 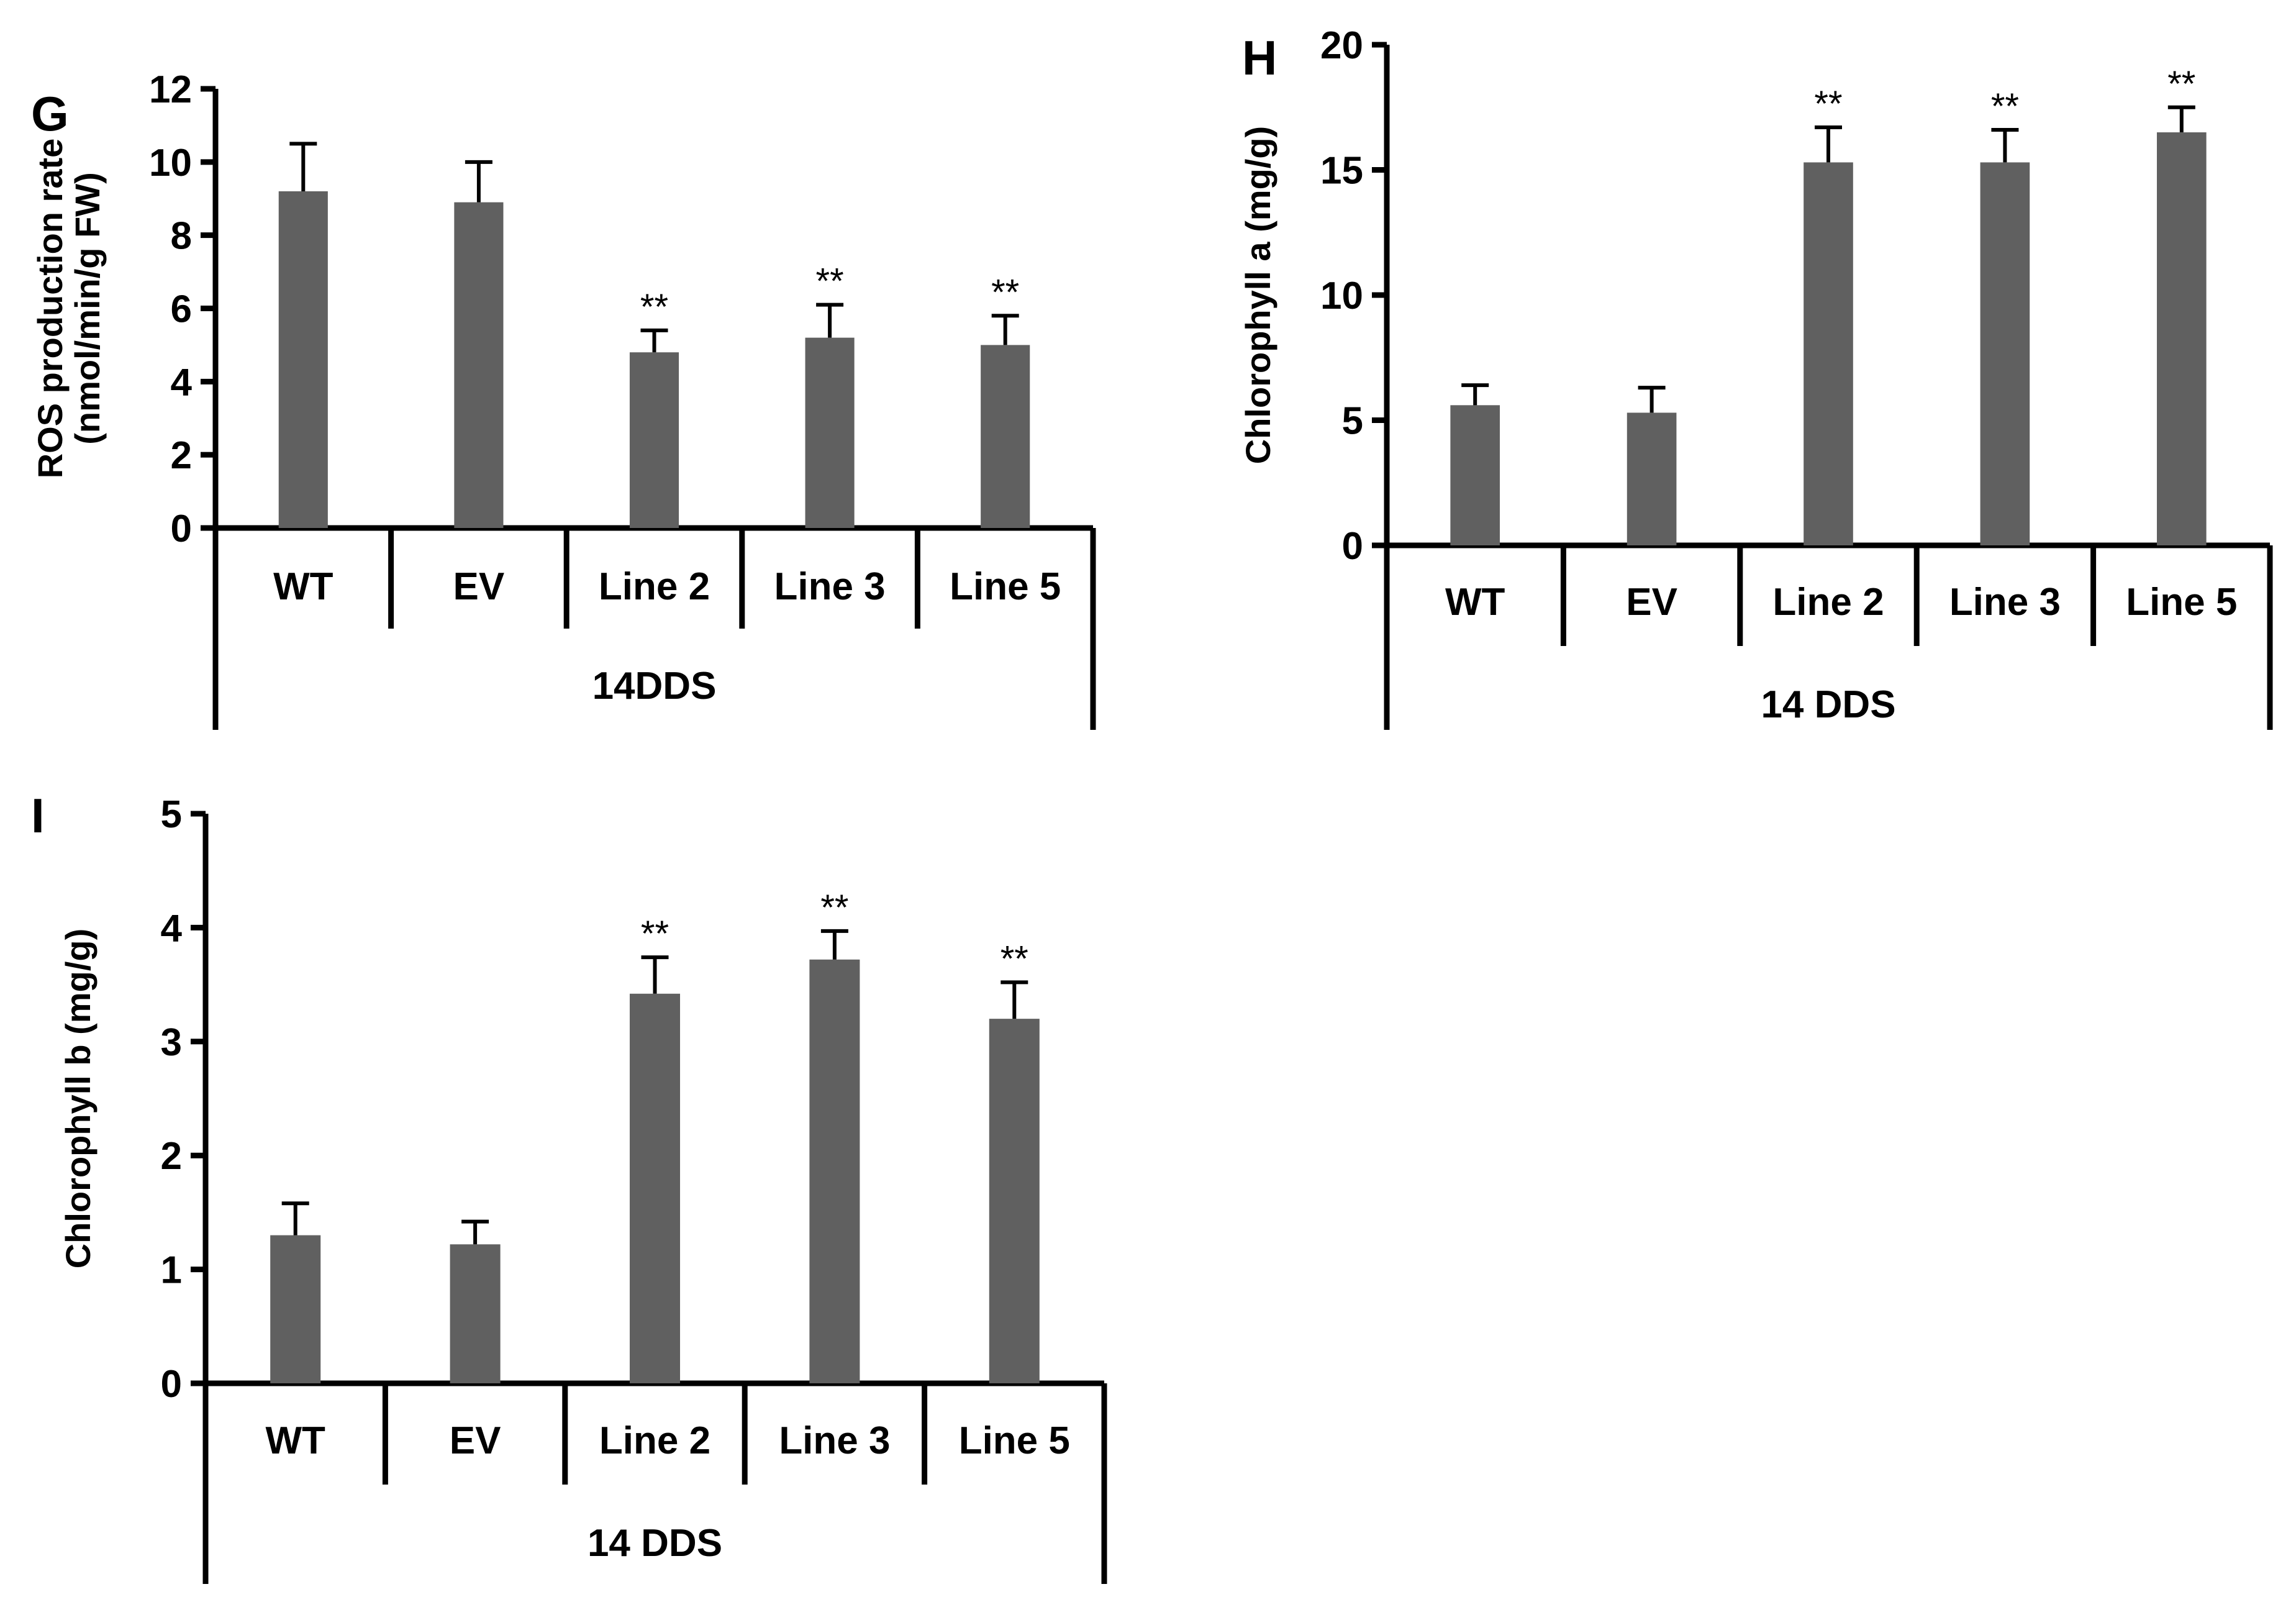 What do you see at coordinates (50, 309) in the screenshot?
I see `y-axis-label: ROS production rate` at bounding box center [50, 309].